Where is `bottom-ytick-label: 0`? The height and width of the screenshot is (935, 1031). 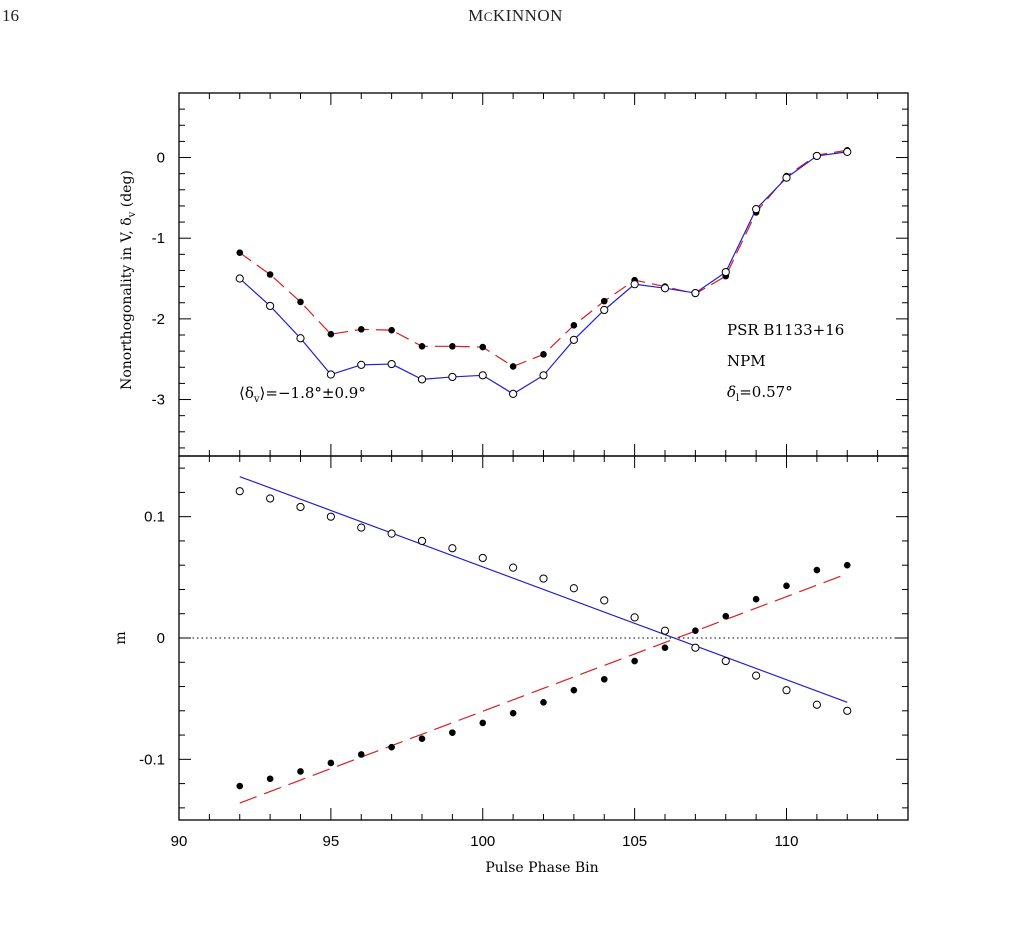
bottom-ytick-label: 0 is located at coordinates (161, 638).